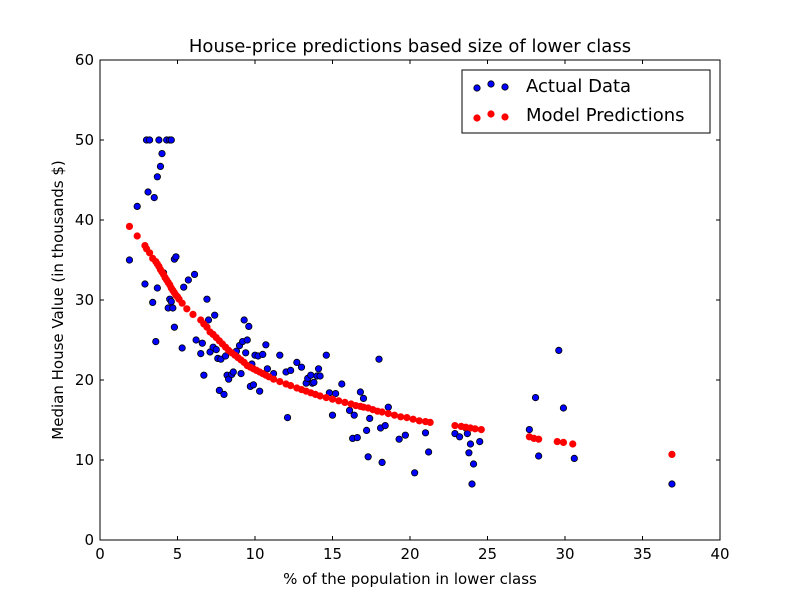 The height and width of the screenshot is (604, 800). Describe the element at coordinates (491, 86) in the screenshot. I see `legend-marker-actual-data` at that location.